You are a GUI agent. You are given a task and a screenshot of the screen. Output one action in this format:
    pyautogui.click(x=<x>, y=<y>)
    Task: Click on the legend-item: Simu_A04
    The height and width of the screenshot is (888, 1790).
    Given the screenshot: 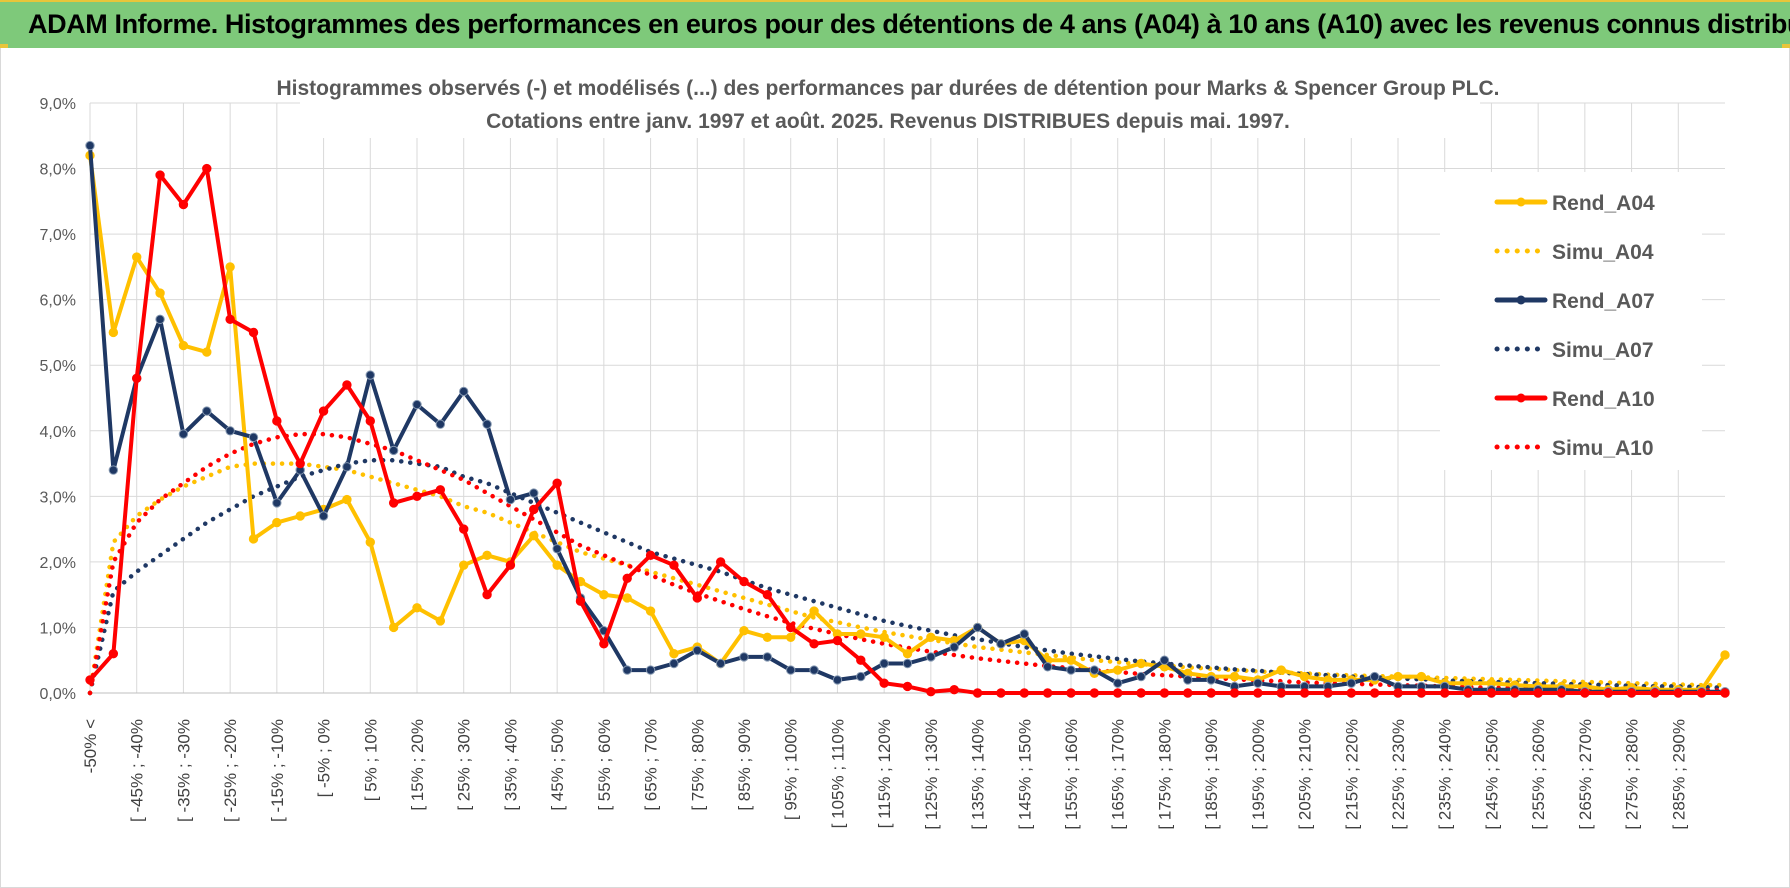 What is the action you would take?
    pyautogui.click(x=1574, y=252)
    